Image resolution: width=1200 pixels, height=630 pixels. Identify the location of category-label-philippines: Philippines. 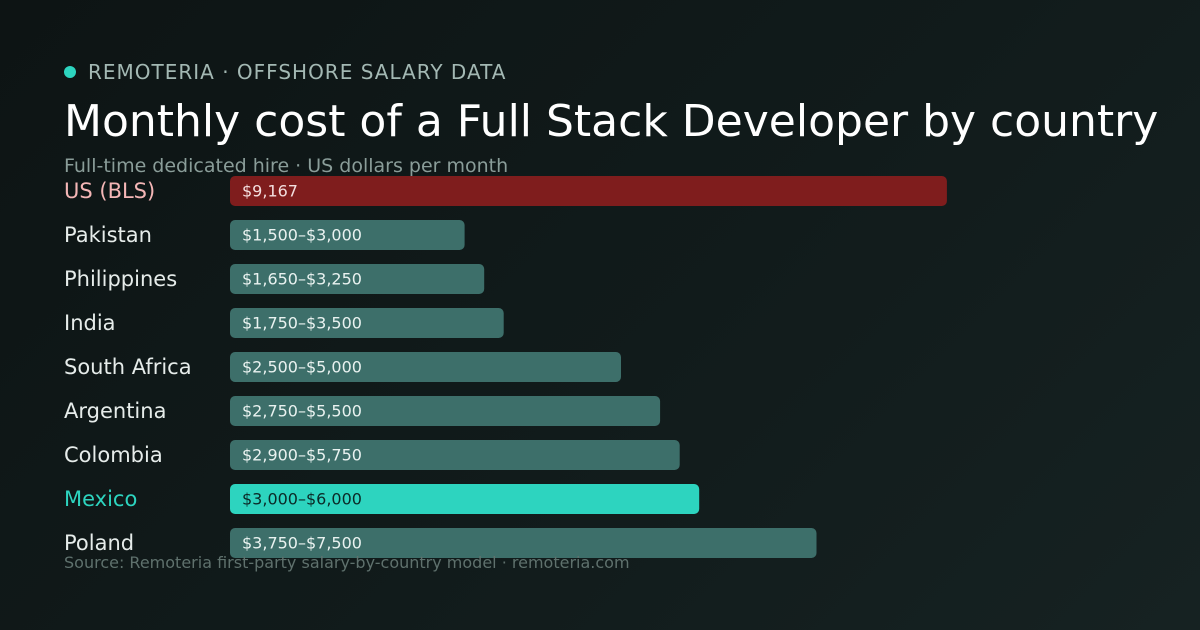
(120, 279).